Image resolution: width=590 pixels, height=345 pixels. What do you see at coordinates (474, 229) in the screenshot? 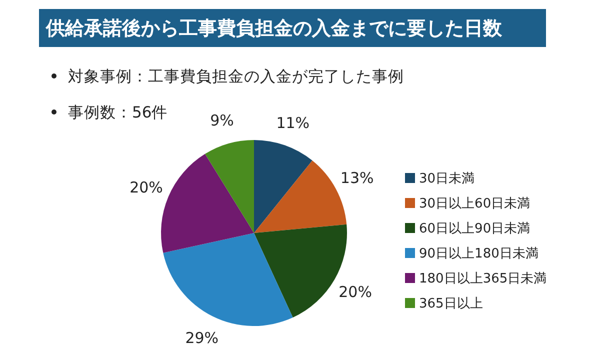
I see `legend-label: 60日以上90日未満` at bounding box center [474, 229].